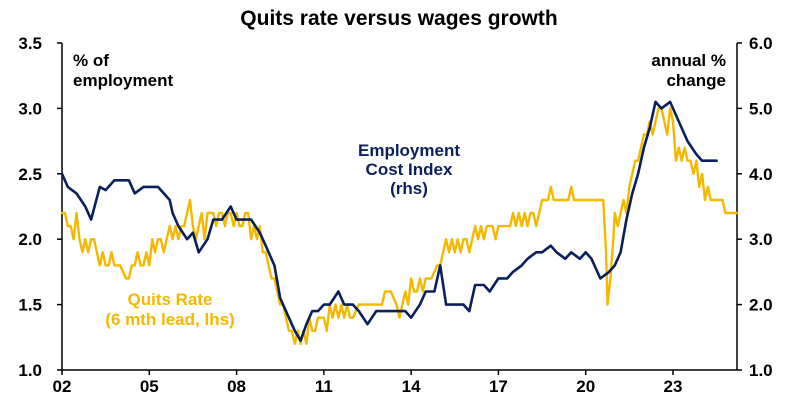 The image size is (798, 403). Describe the element at coordinates (696, 80) in the screenshot. I see `right-axis-label-line-2: change` at that location.